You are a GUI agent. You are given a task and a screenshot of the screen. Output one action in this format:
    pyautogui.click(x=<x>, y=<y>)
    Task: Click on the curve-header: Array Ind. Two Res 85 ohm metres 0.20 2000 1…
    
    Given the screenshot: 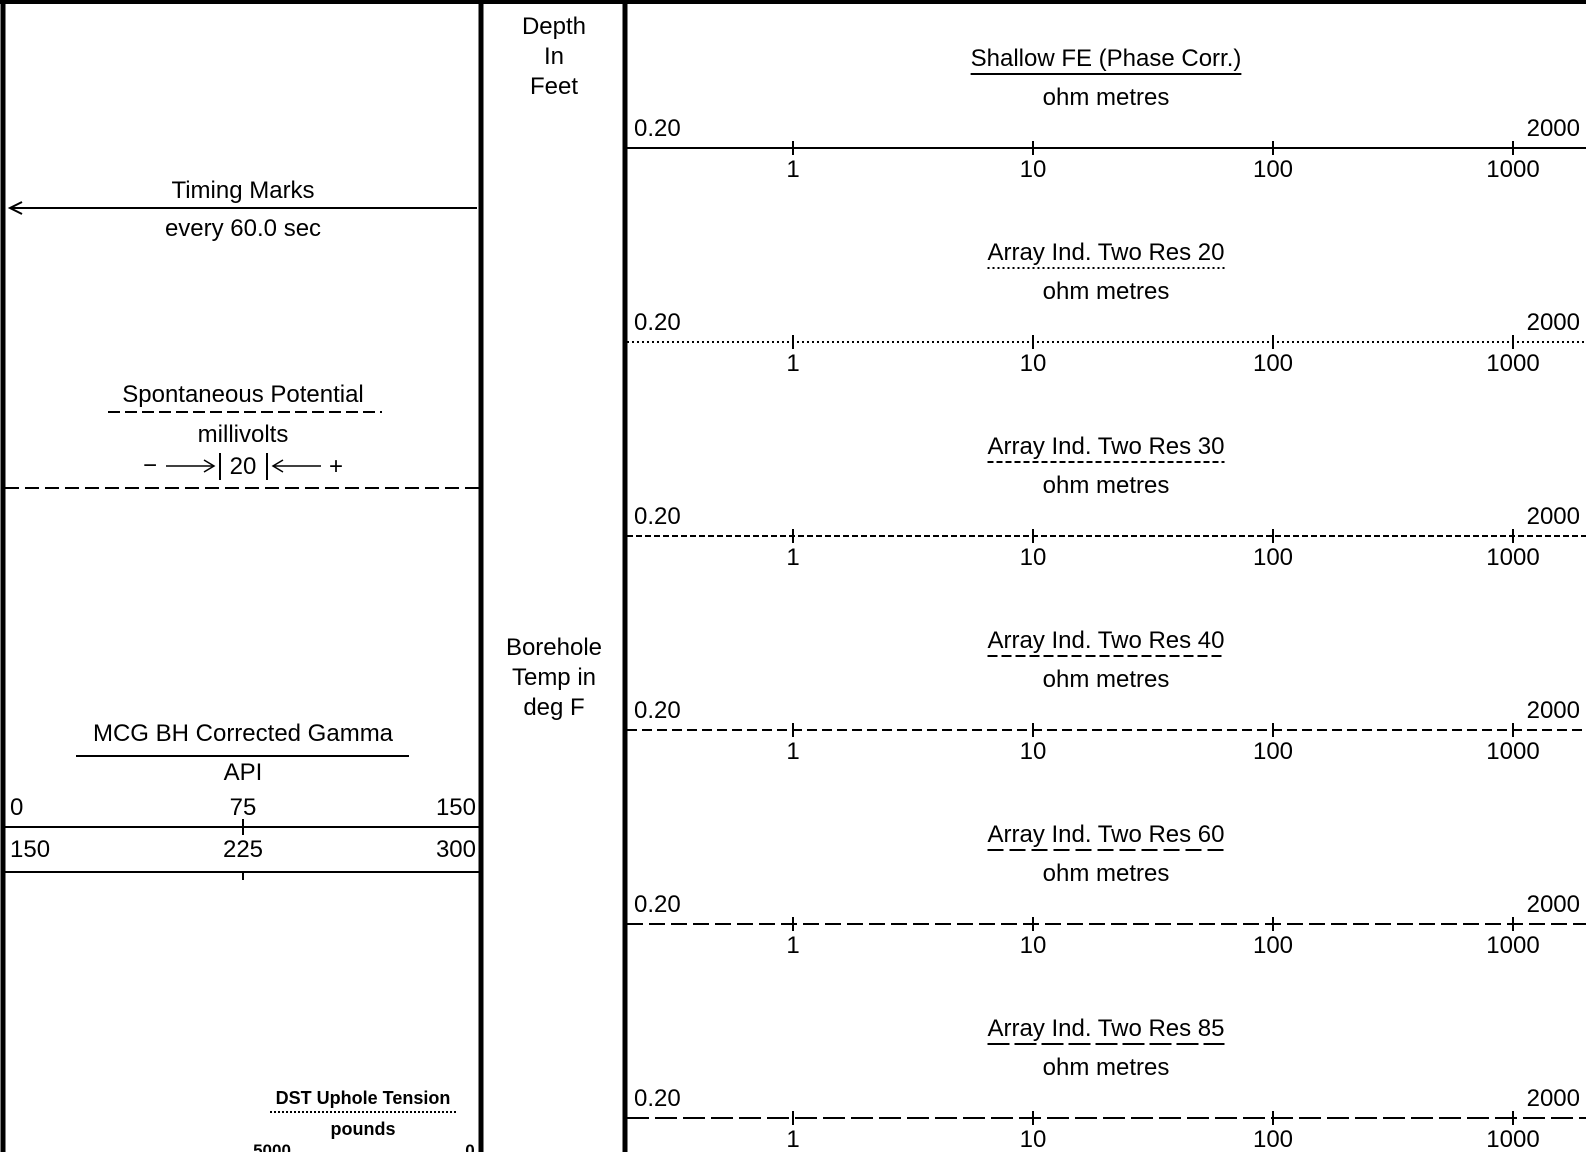 What is the action you would take?
    pyautogui.click(x=1106, y=1084)
    